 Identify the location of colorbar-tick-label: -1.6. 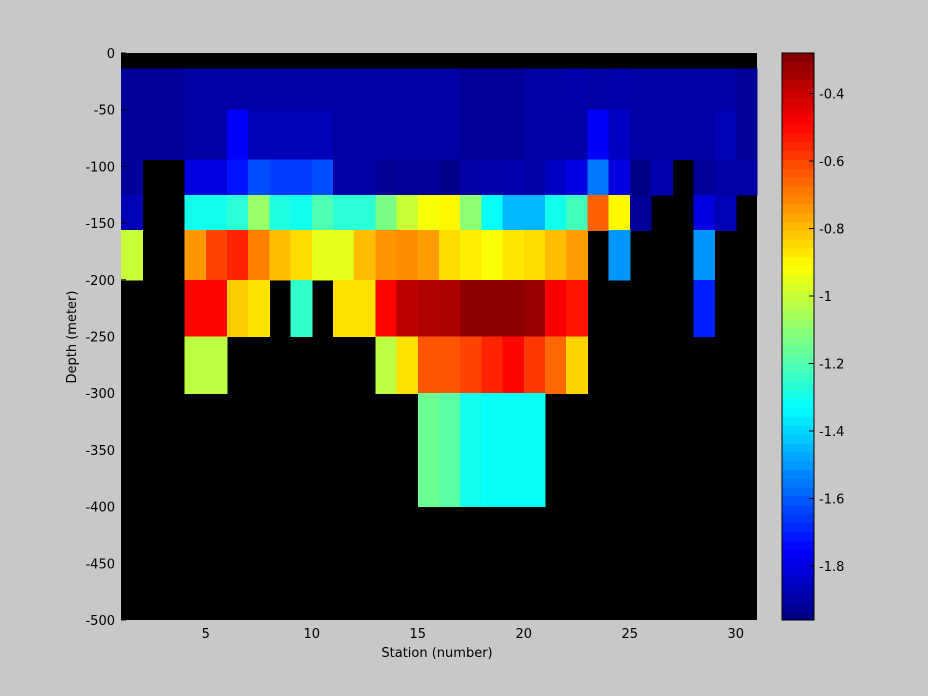
(831, 500).